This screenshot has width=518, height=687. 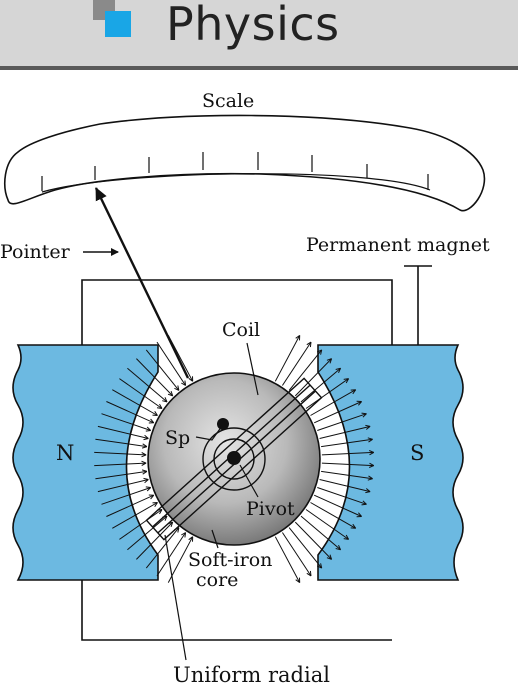 I want to click on soft-iron-core-label-line1: Soft-iron, so click(x=230, y=560).